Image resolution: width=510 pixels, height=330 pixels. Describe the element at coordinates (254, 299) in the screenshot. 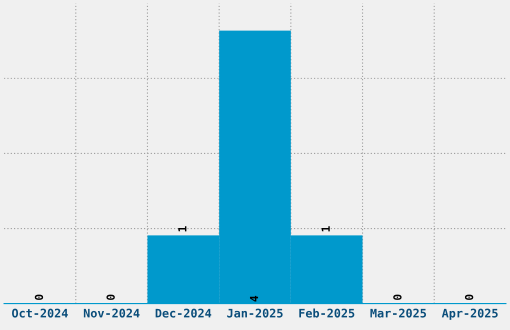

I see `data-label: 4` at that location.